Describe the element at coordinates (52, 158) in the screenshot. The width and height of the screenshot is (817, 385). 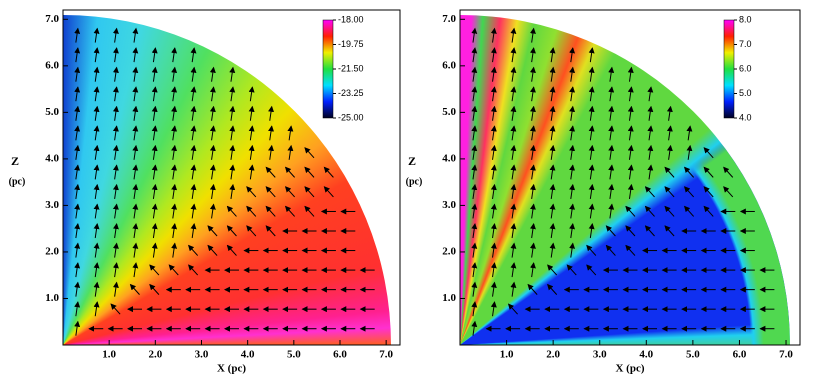
I see `y-tick-label: 4.0` at that location.